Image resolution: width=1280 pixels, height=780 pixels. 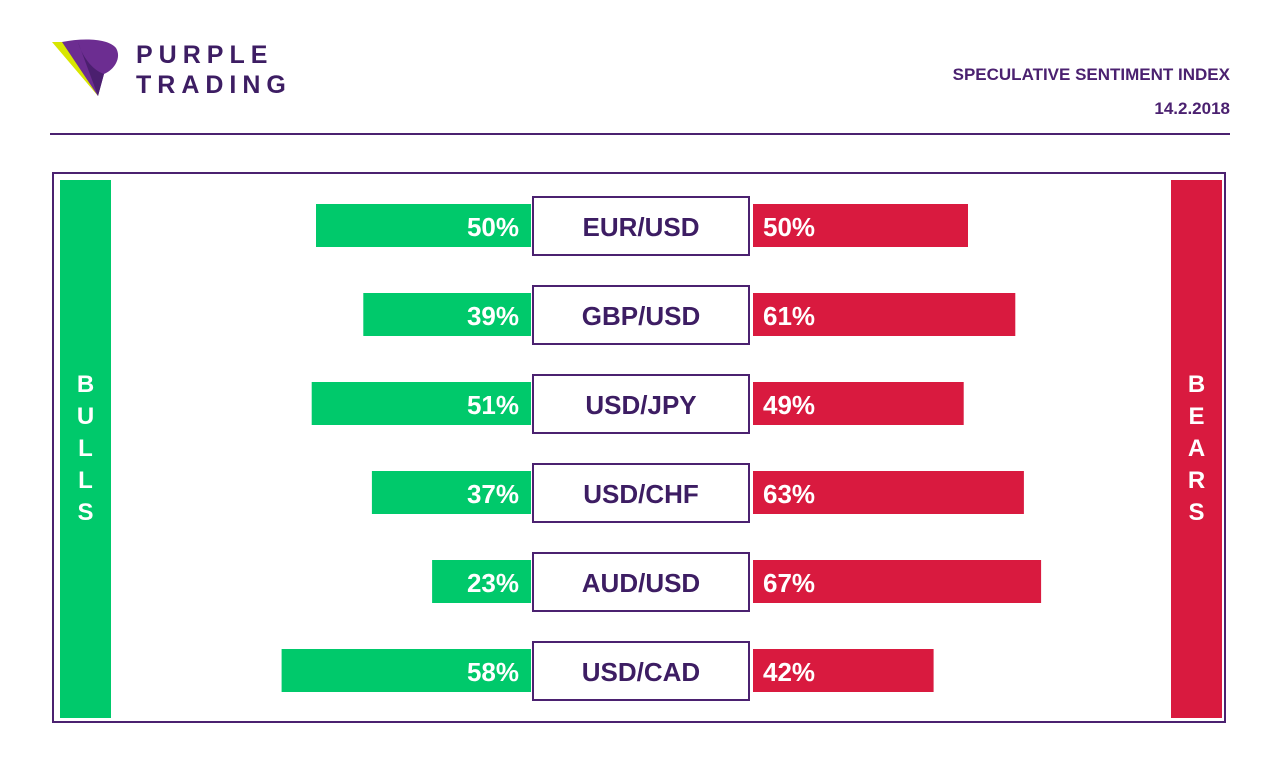 What do you see at coordinates (1196, 512) in the screenshot?
I see `bears-label-letter: S` at bounding box center [1196, 512].